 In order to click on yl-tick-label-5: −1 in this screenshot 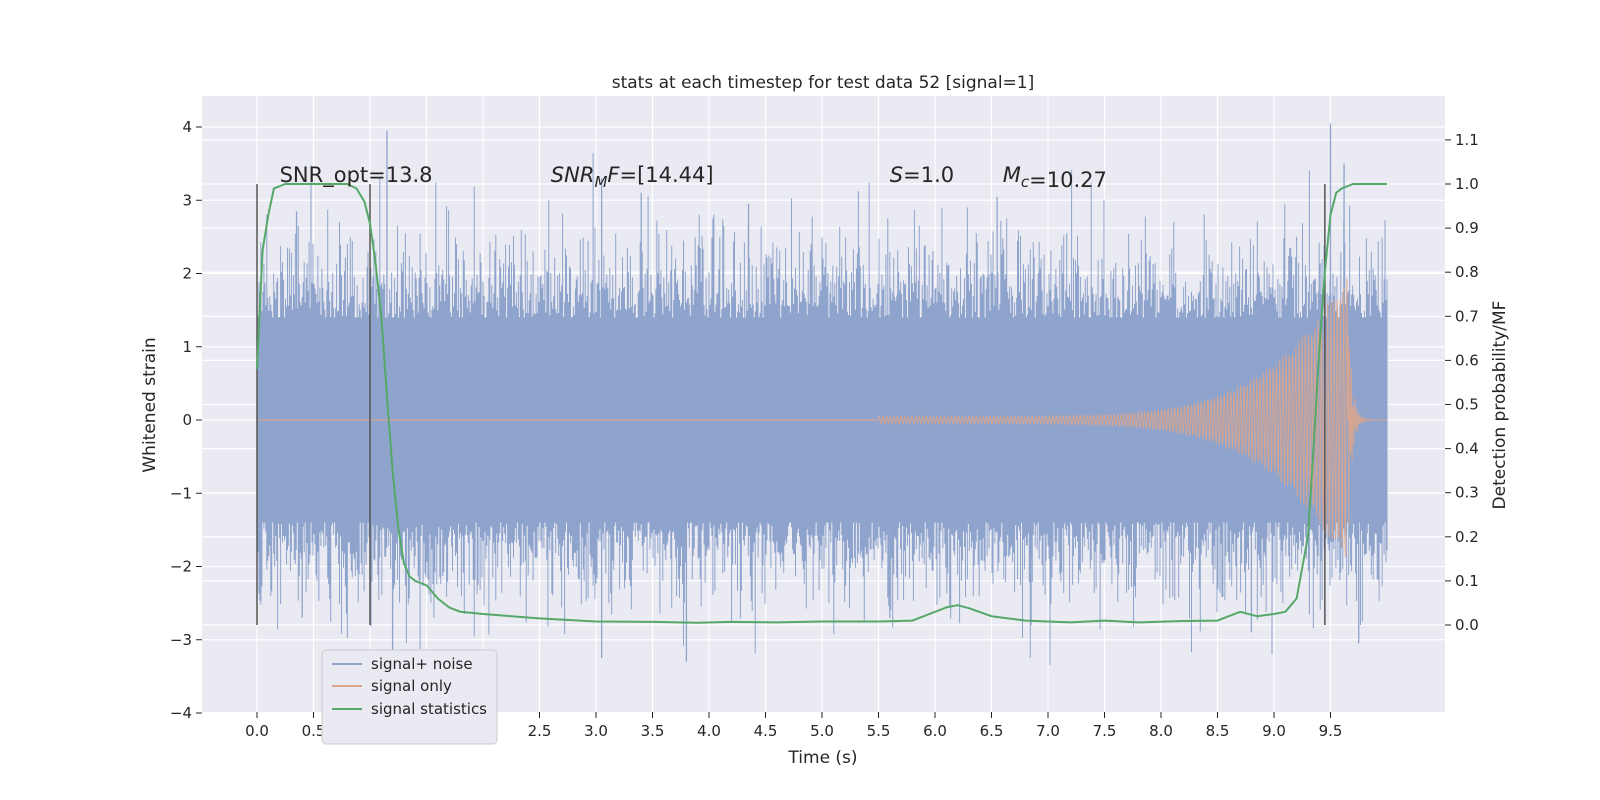, I will do `click(181, 493)`.